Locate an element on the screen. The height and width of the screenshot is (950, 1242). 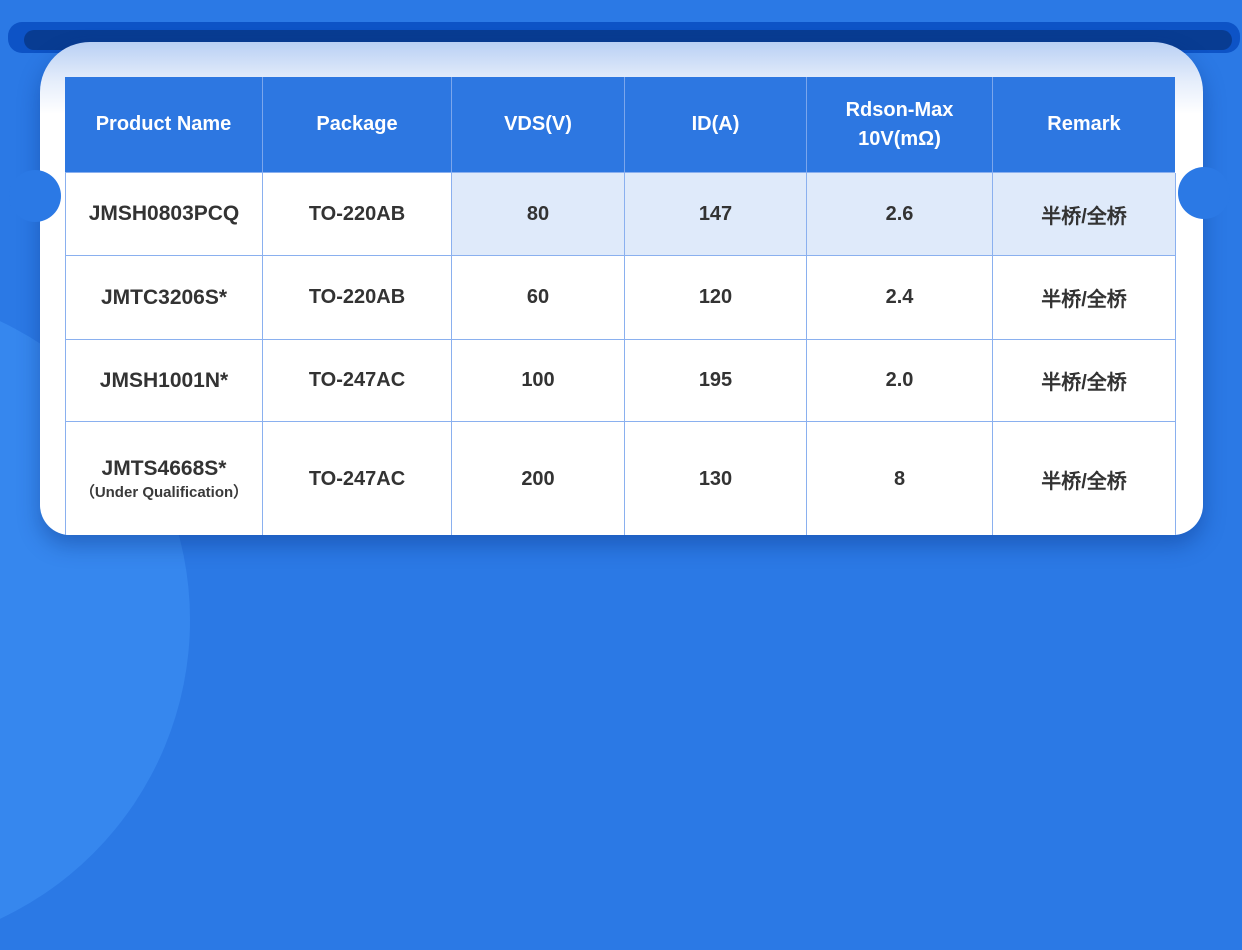
table-row: JMTC3206S* TO-220AB 60 120 2.4 半桥/全桥 is located at coordinates (621, 298).